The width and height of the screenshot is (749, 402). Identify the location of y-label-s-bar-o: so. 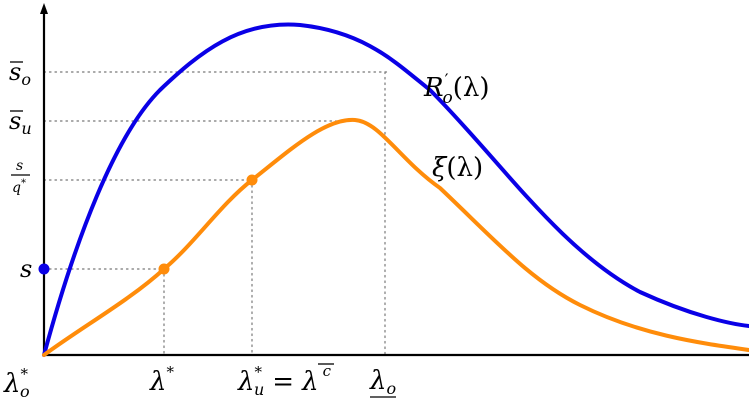
(20, 73).